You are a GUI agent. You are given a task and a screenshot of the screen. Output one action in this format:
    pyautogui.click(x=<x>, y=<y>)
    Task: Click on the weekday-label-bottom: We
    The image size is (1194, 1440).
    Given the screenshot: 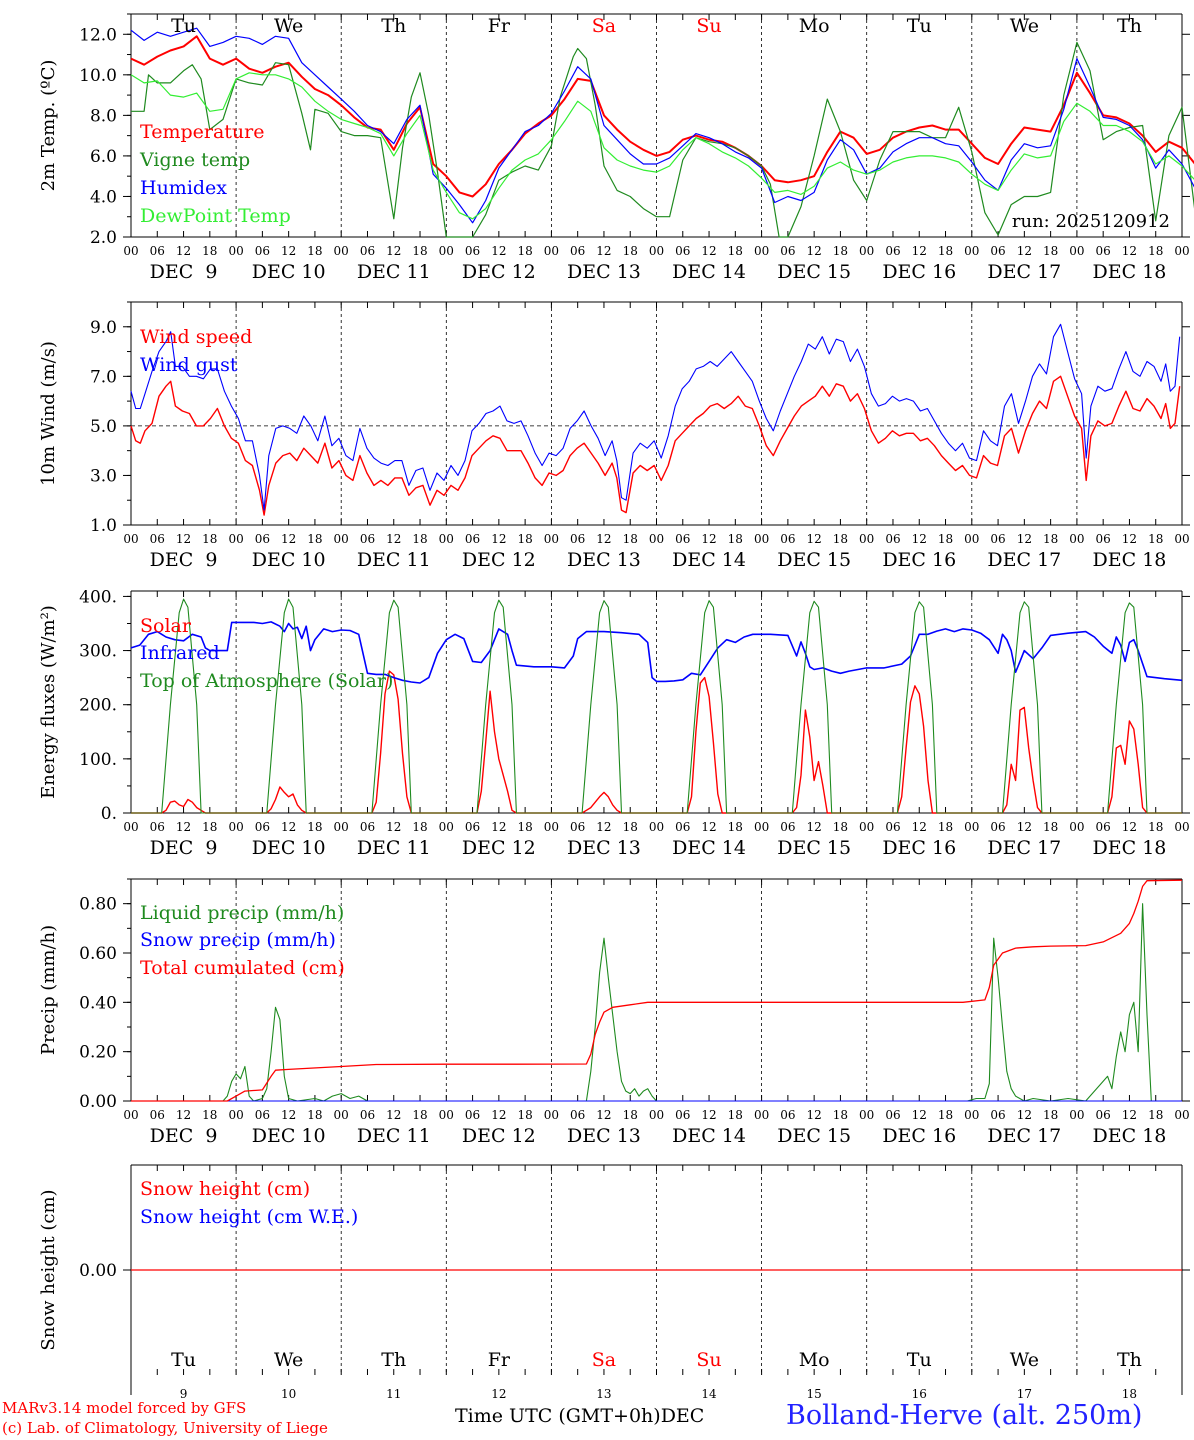 What is the action you would take?
    pyautogui.click(x=1024, y=1360)
    